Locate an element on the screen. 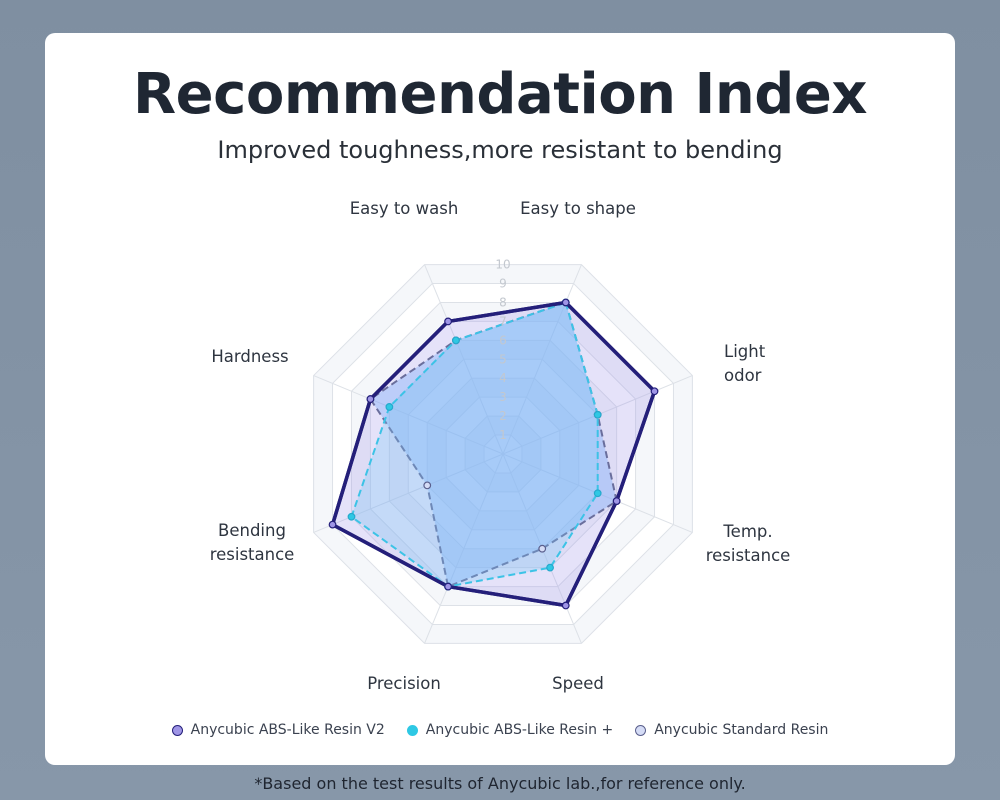 Image resolution: width=1000 pixels, height=800 pixels. tick-label: 6 is located at coordinates (503, 340).